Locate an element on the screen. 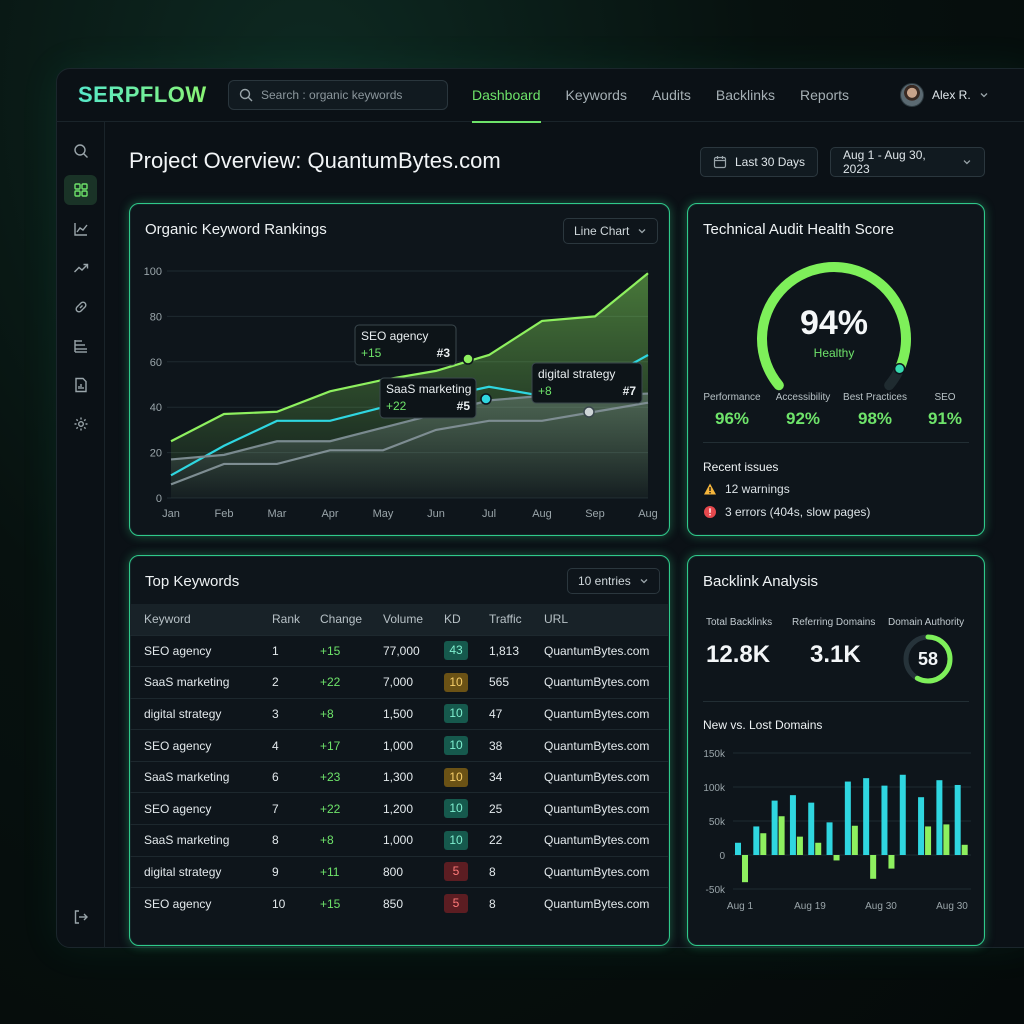  range-picker: Last 30 Days is located at coordinates (759, 162).